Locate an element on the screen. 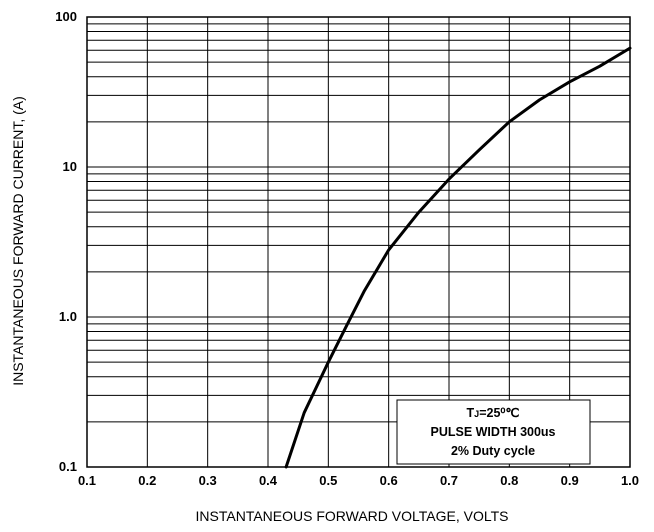  x-tick-label: 0.3 is located at coordinates (208, 480).